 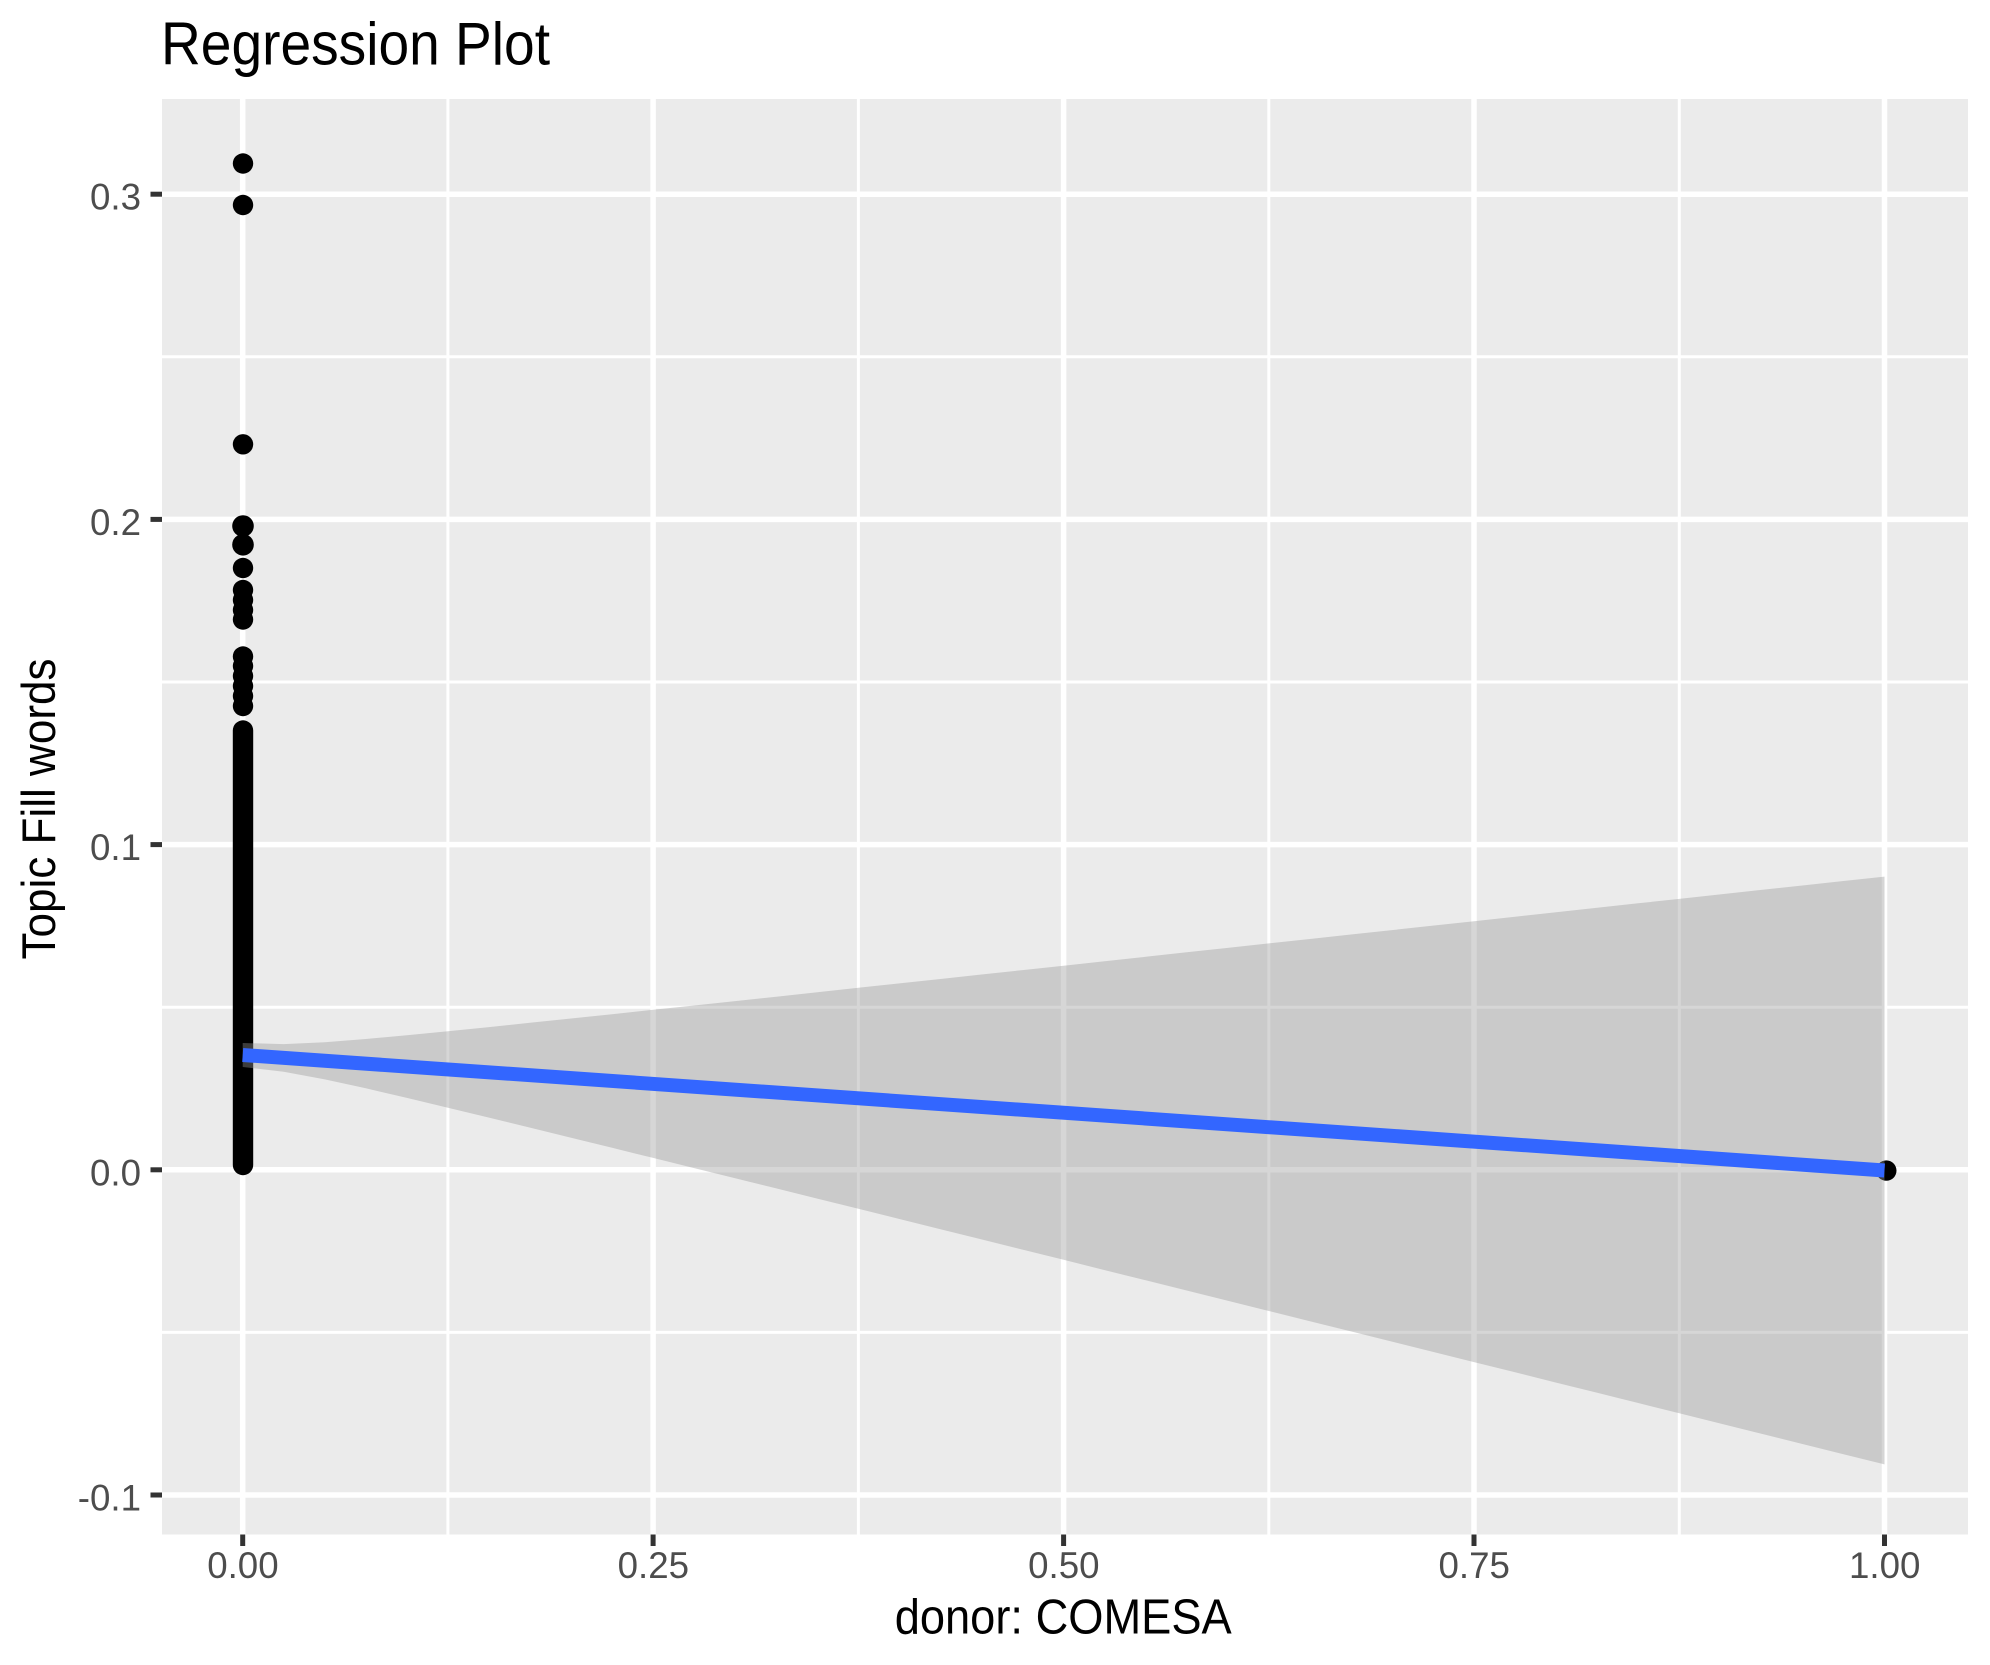 I want to click on svg-text: 1.00, so click(x=1884, y=1565).